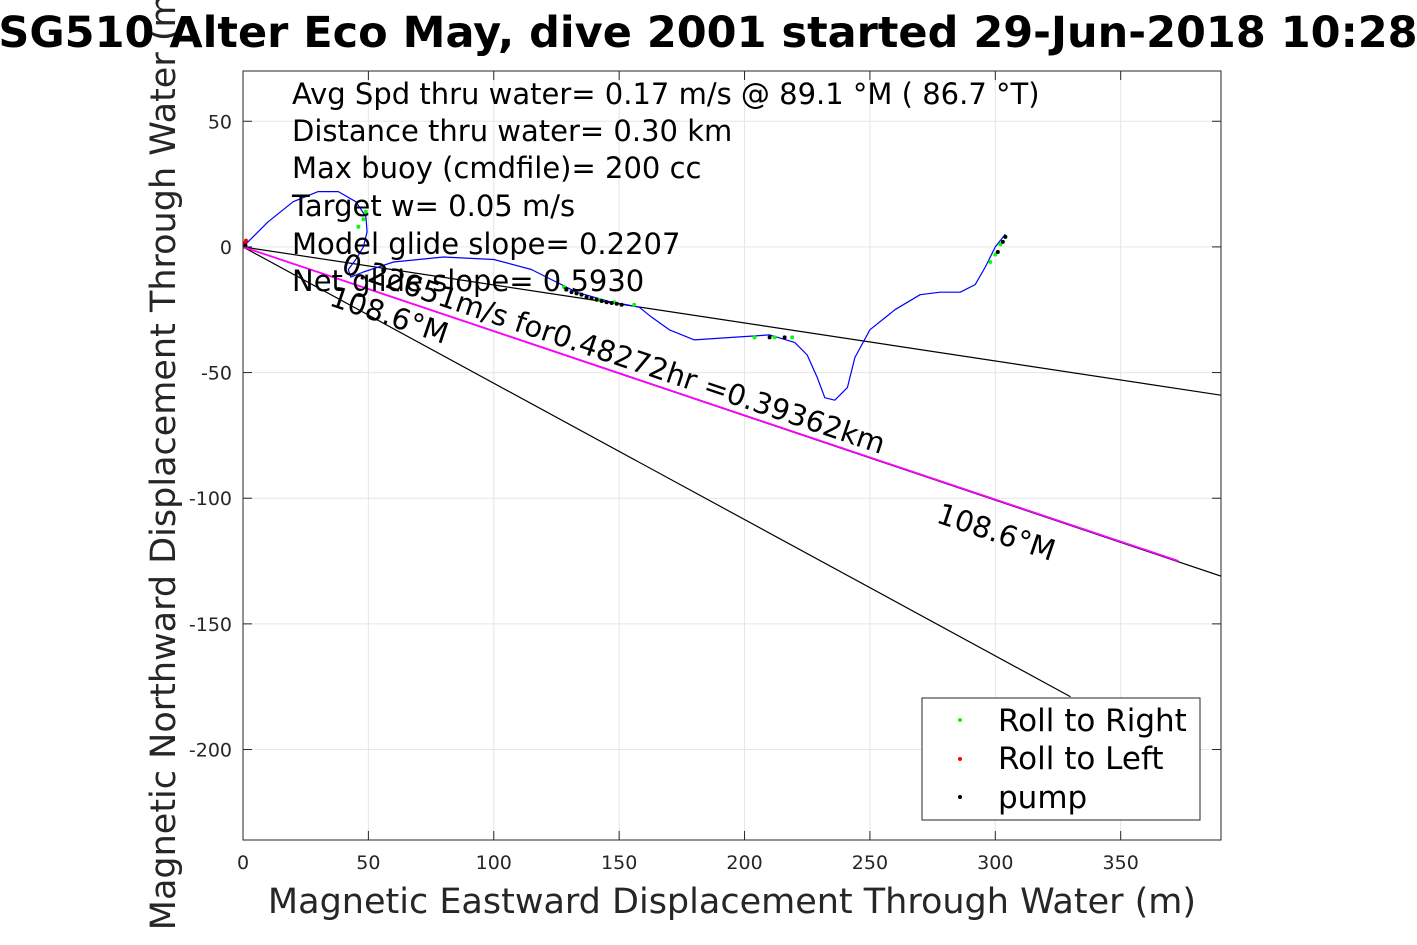 This screenshot has height=945, width=1417. I want to click on roll-to-left-point, so click(246, 240).